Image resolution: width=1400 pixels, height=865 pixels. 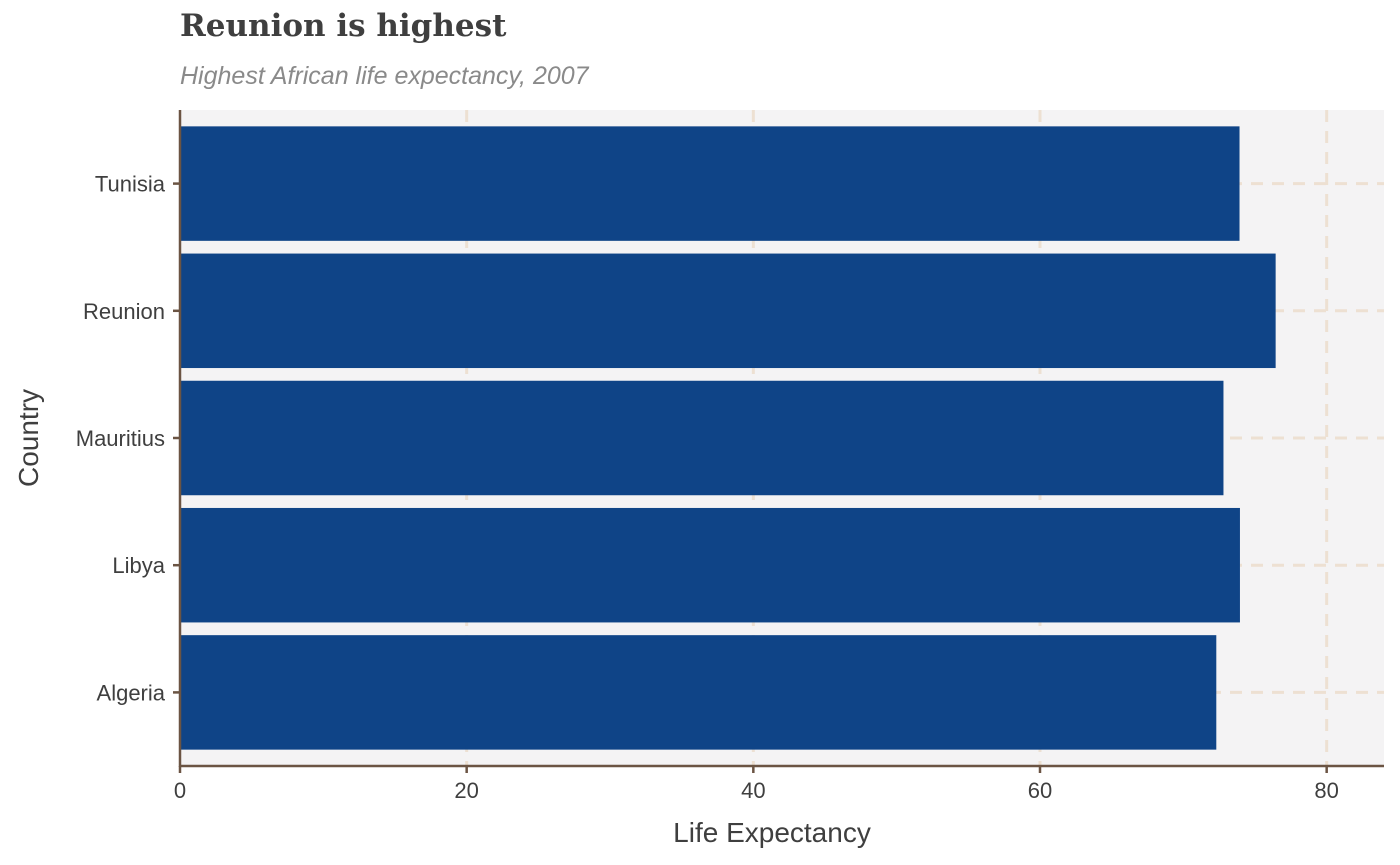 What do you see at coordinates (138, 565) in the screenshot?
I see `y-tick-label: Libya` at bounding box center [138, 565].